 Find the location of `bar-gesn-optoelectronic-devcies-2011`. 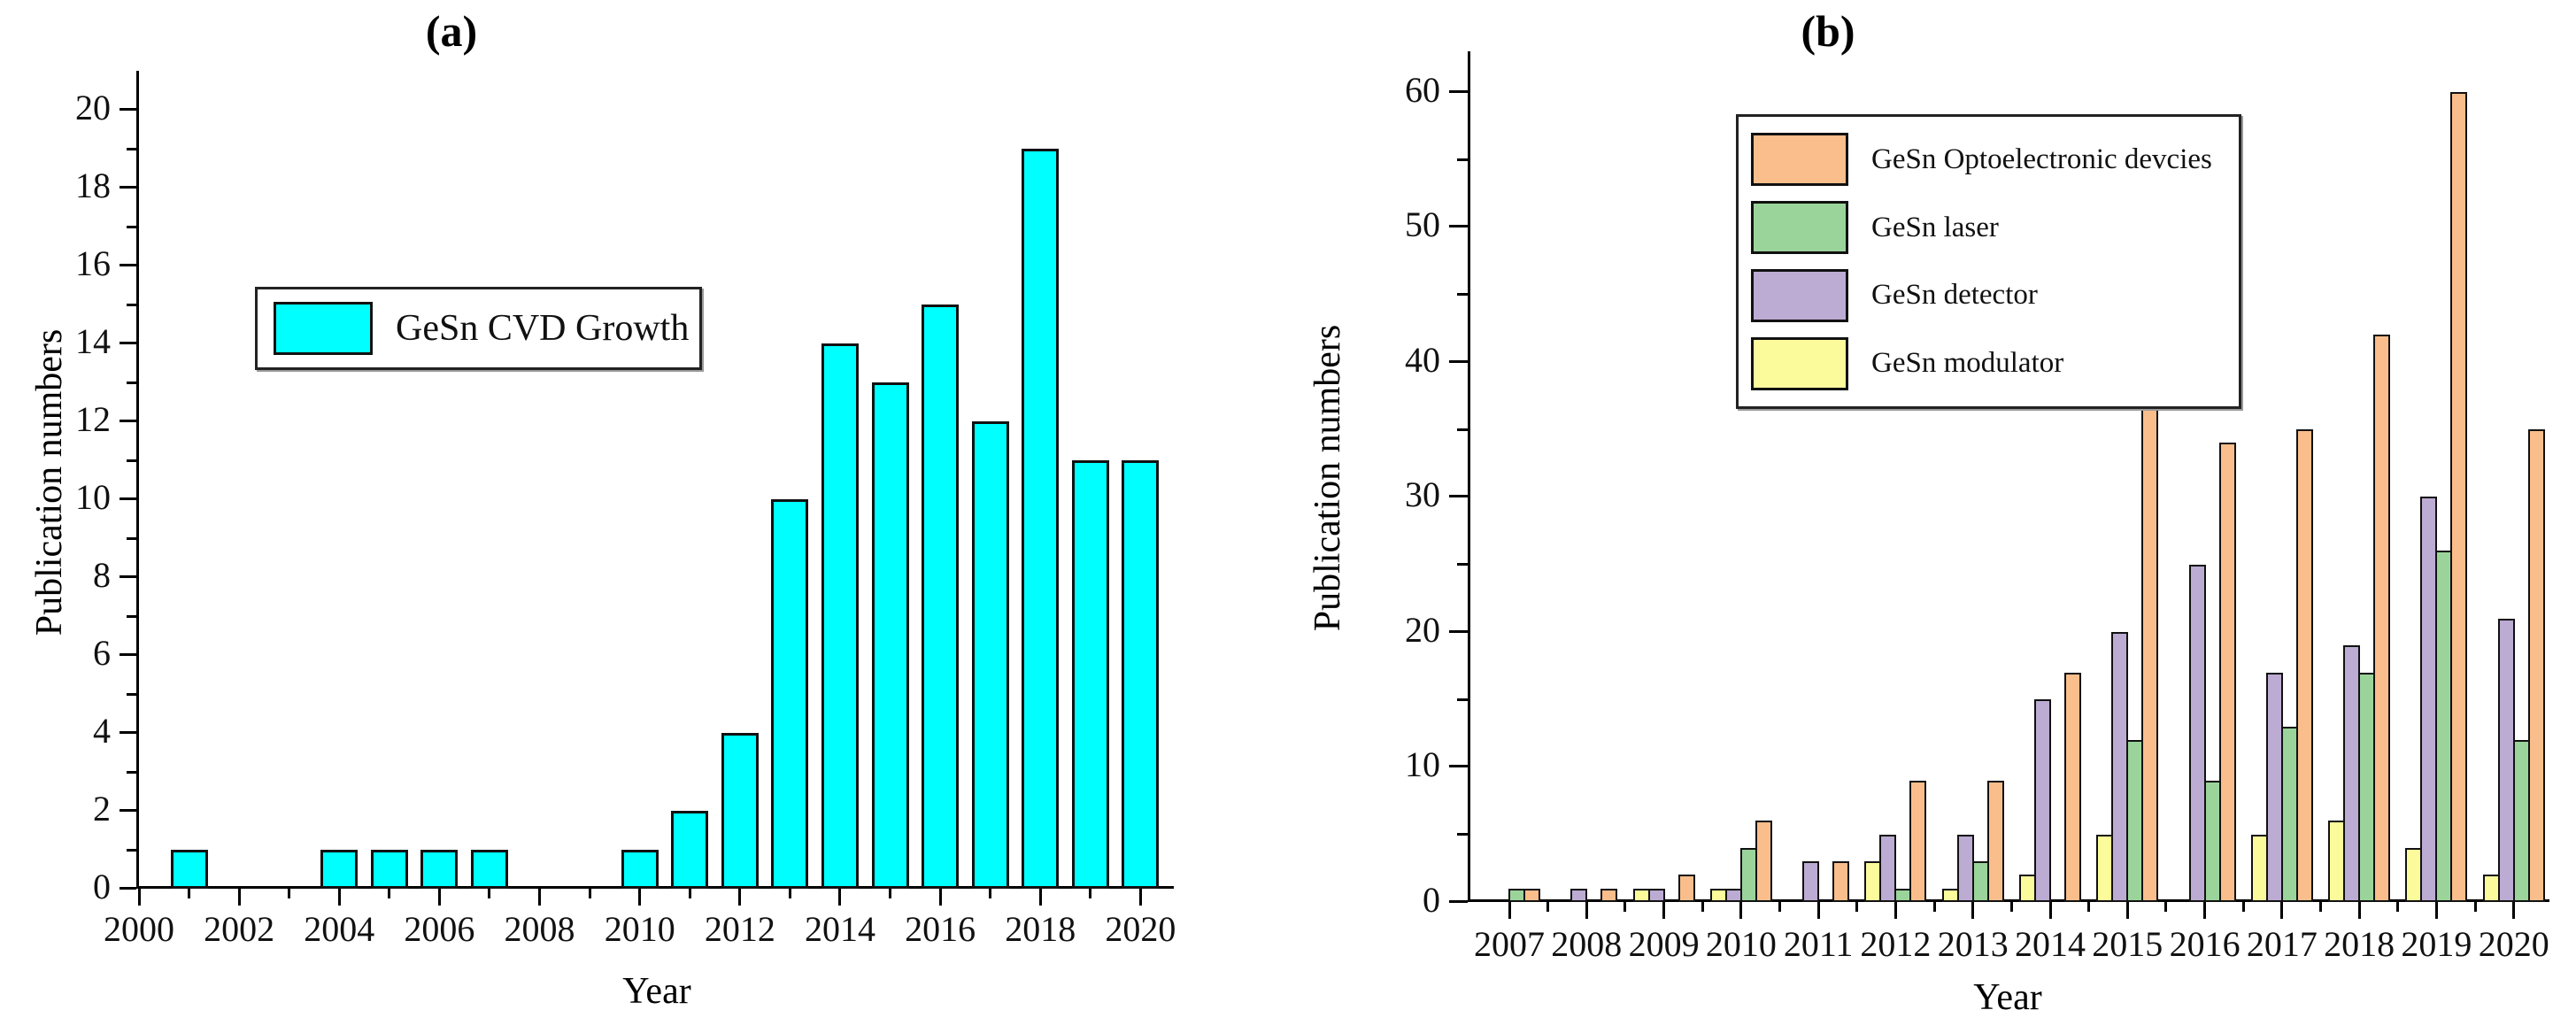

bar-gesn-optoelectronic-devcies-2011 is located at coordinates (1841, 882).